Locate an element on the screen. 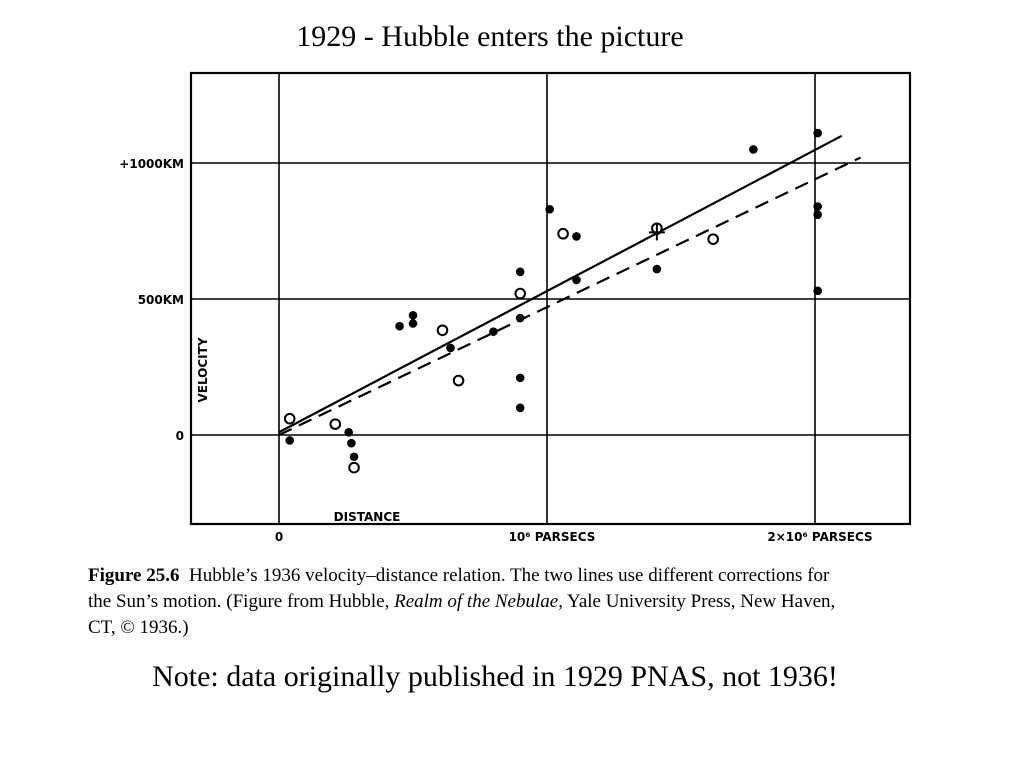 The height and width of the screenshot is (768, 1024). y-tick-label: +1000KM is located at coordinates (151, 164).